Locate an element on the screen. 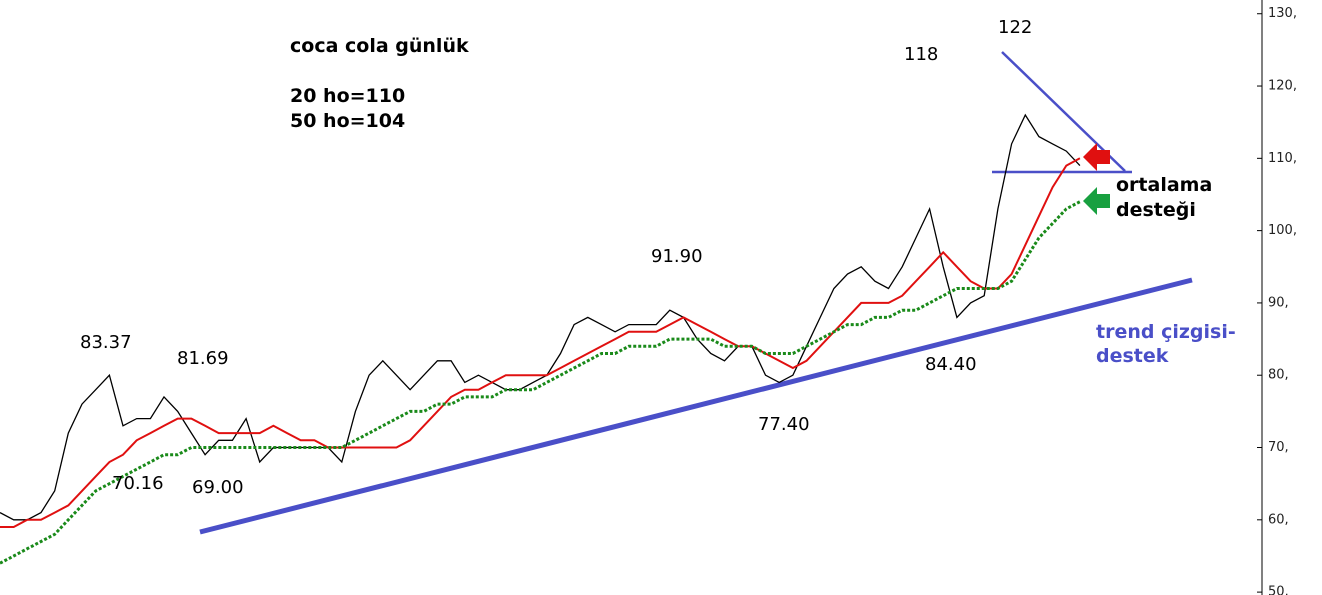  red-arrow is located at coordinates (1096, 157).